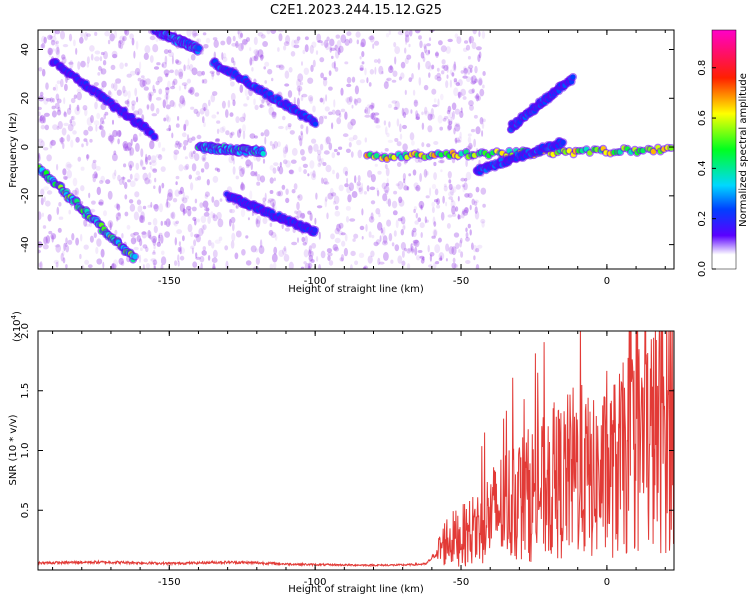 The width and height of the screenshot is (750, 600). Describe the element at coordinates (169, 281) in the screenshot. I see `x-tick-label: -150` at that location.